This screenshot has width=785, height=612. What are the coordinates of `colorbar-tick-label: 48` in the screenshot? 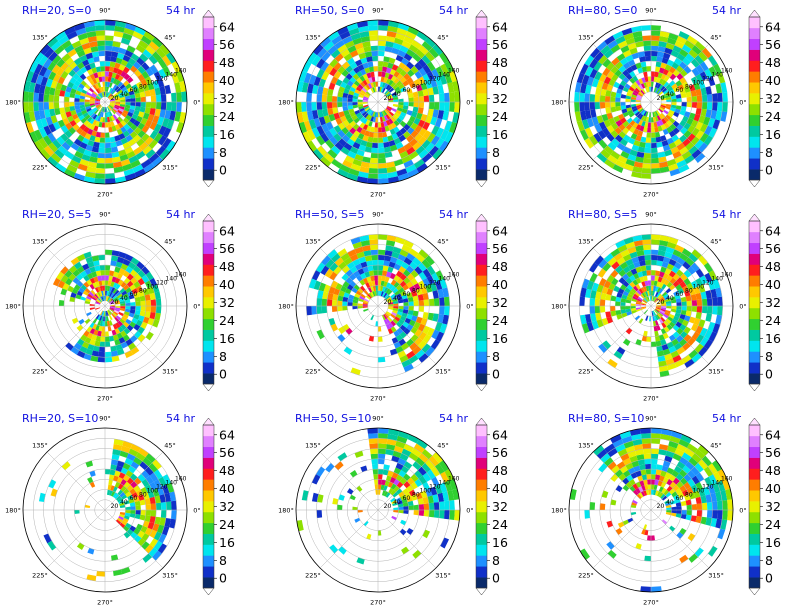 It's located at (227, 470).